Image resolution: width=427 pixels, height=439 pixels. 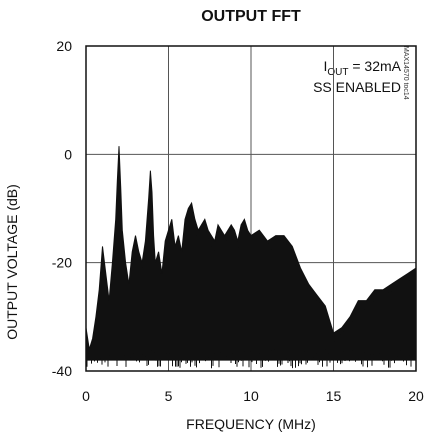 What do you see at coordinates (325, 66) in the screenshot?
I see `annotation-iout-prefix: I` at bounding box center [325, 66].